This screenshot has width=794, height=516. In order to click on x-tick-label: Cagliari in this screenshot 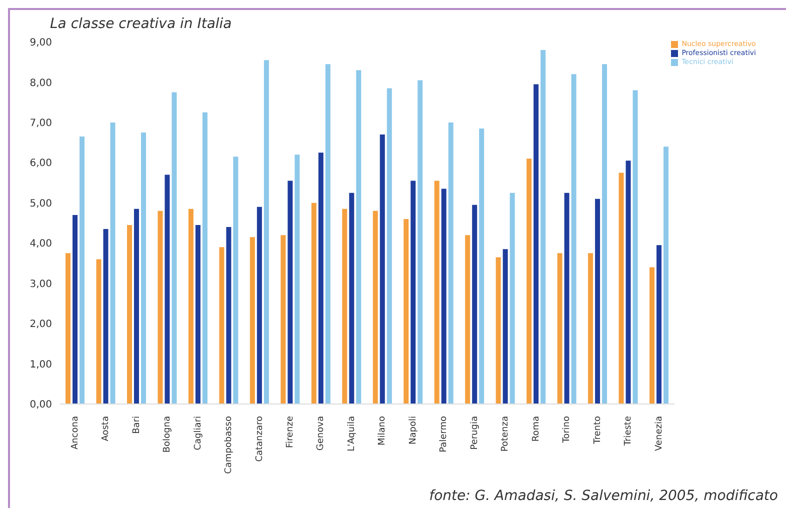, I will do `click(198, 433)`.